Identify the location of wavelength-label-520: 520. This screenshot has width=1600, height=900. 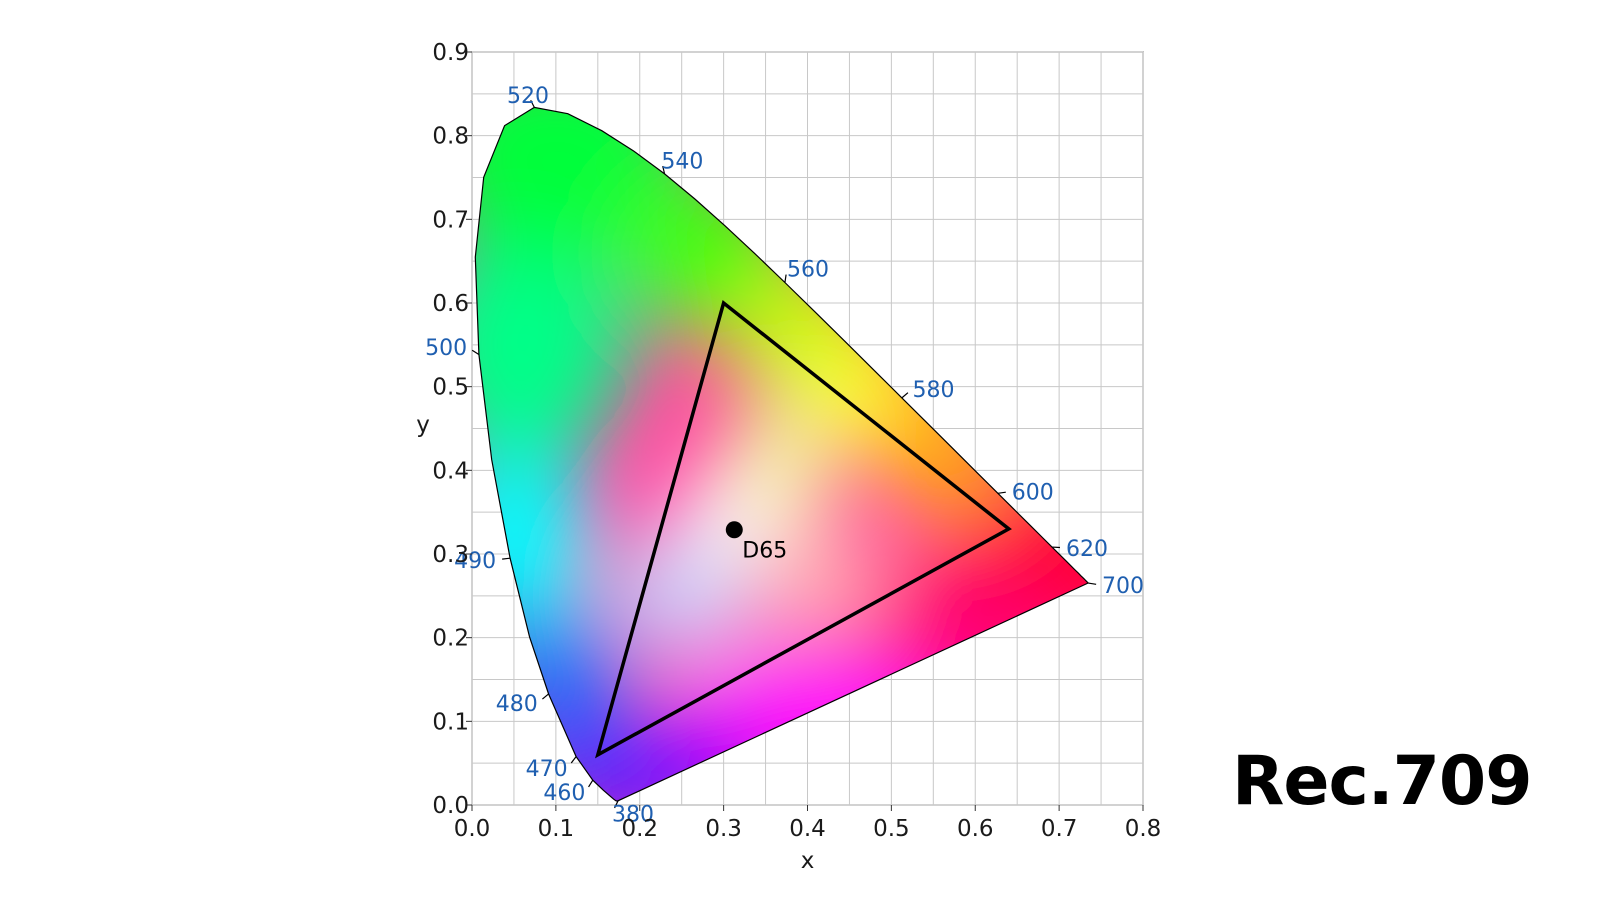
(528, 96).